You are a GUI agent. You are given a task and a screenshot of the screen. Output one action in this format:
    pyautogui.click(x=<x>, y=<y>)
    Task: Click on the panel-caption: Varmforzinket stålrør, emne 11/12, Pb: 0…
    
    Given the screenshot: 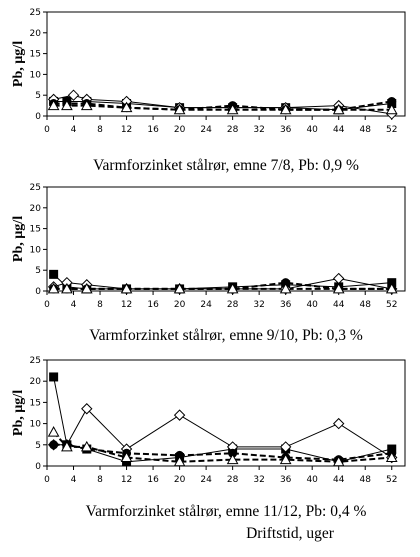 What is the action you would take?
    pyautogui.click(x=226, y=511)
    